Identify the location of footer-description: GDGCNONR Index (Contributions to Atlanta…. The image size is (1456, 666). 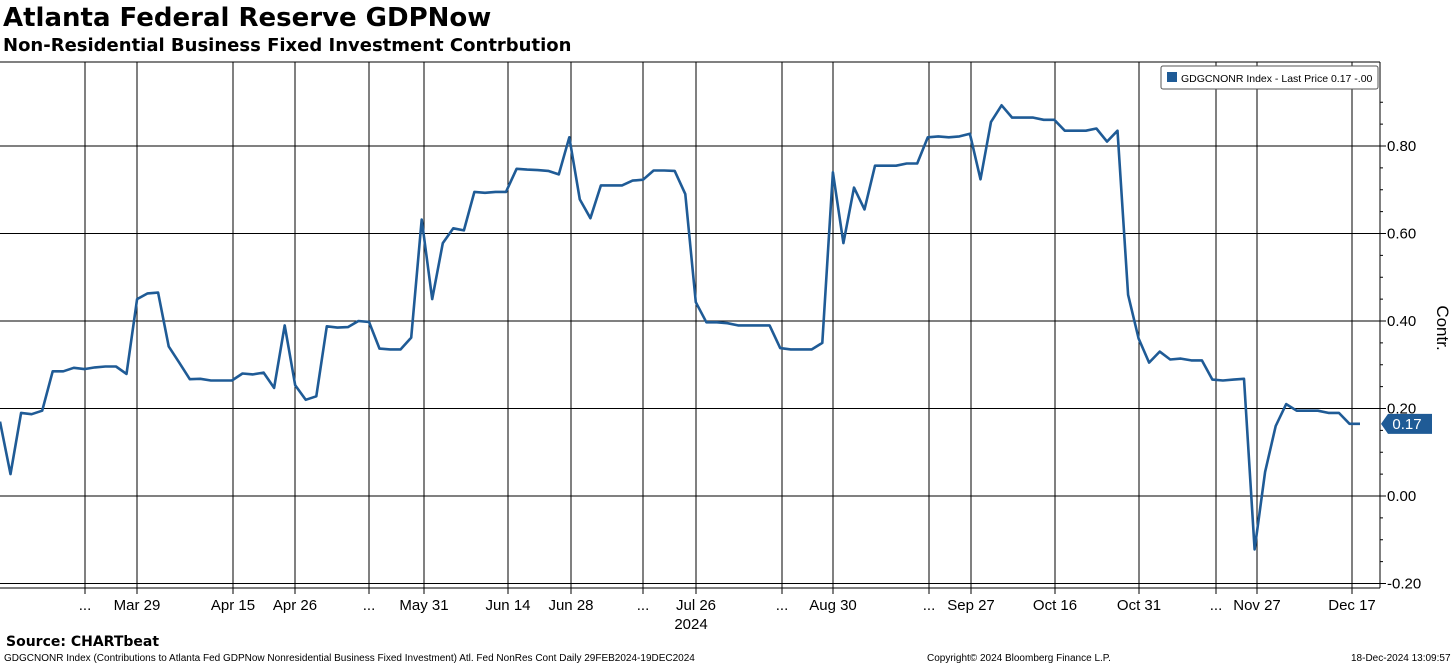
(349, 658).